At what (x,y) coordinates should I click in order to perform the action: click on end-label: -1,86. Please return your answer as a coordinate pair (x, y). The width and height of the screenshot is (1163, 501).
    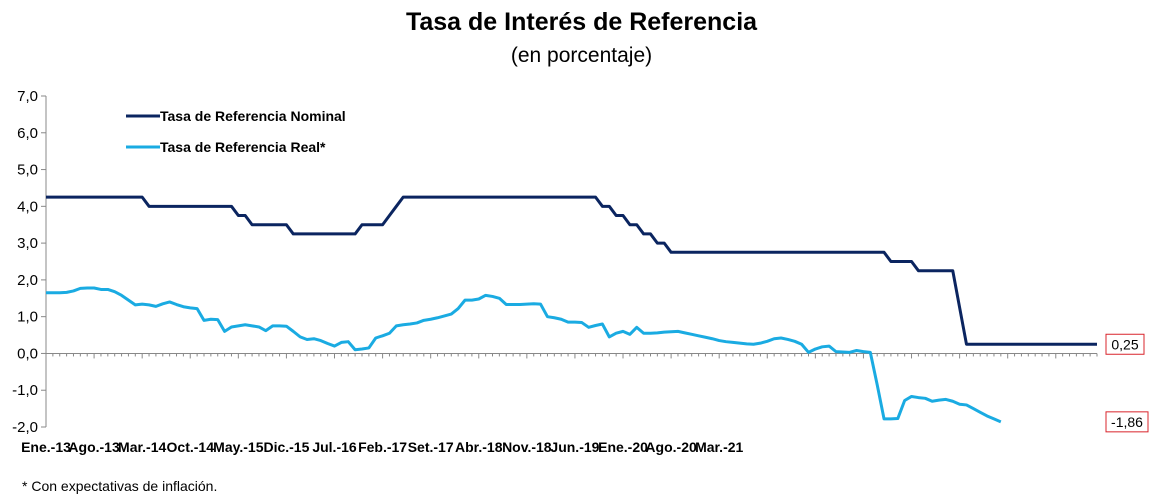
    Looking at the image, I should click on (1127, 422).